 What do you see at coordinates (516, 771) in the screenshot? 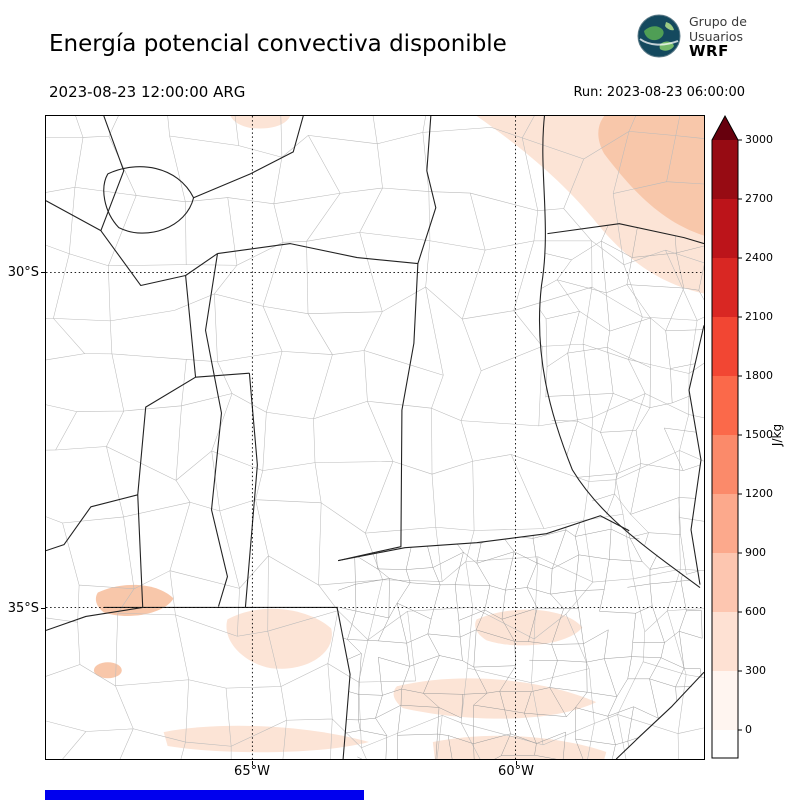
I see `lon-tick-label-60w: 60°W` at bounding box center [516, 771].